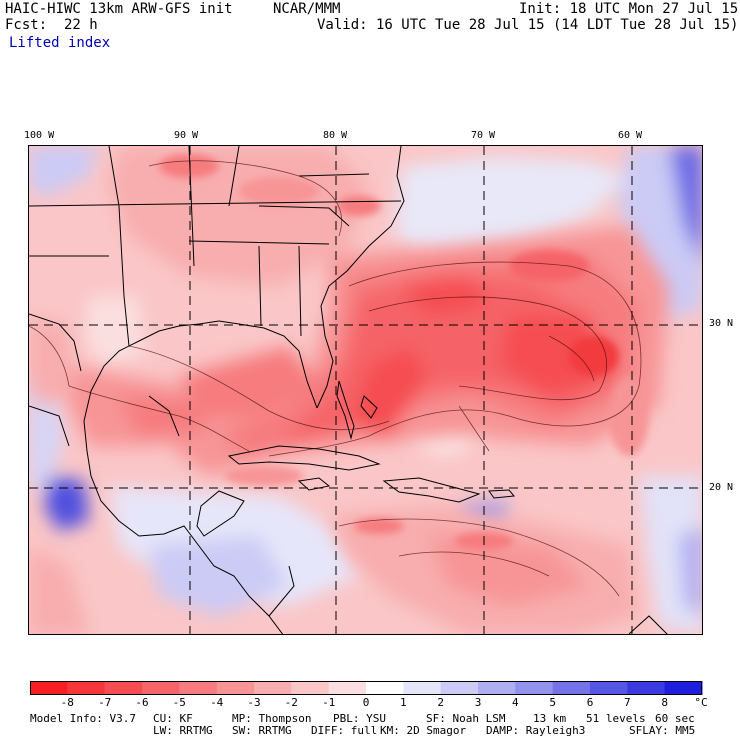 Image resolution: width=740 pixels, height=740 pixels. I want to click on colorbar, so click(366, 688).